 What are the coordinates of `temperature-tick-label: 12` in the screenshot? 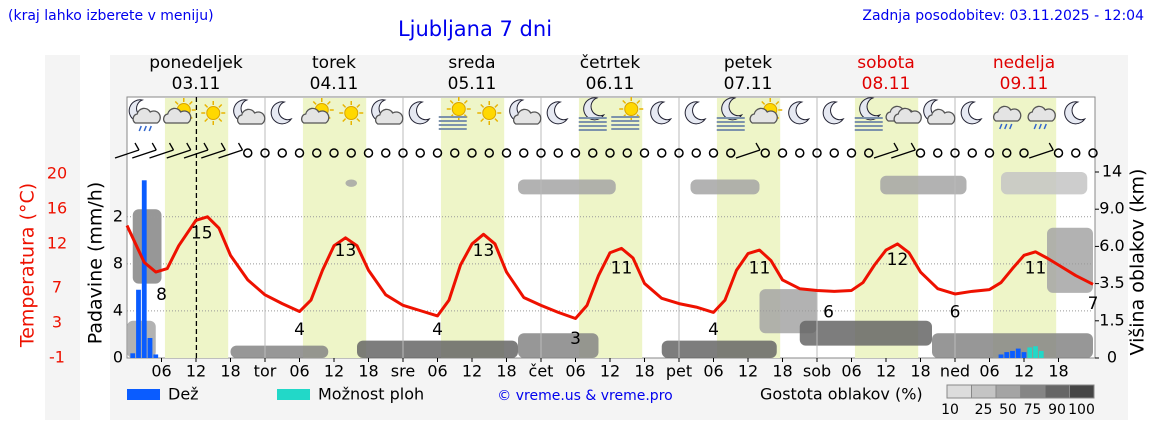 It's located at (57, 242).